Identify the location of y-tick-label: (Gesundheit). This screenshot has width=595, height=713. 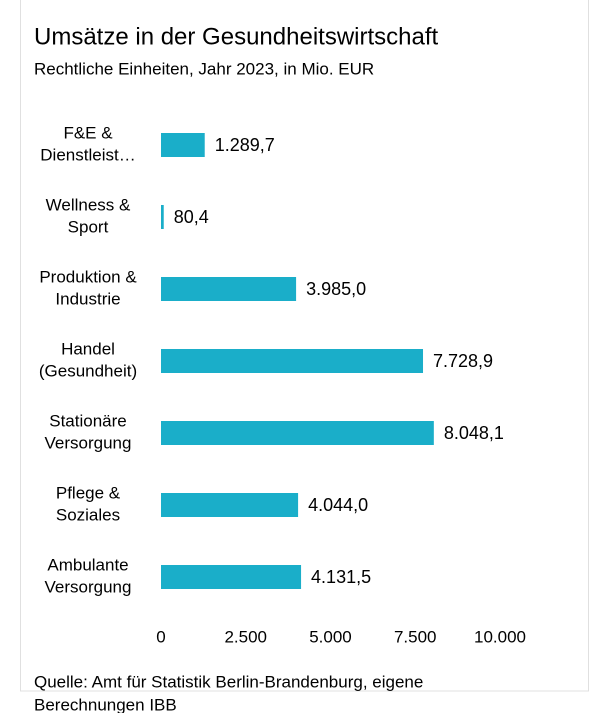
(88, 370).